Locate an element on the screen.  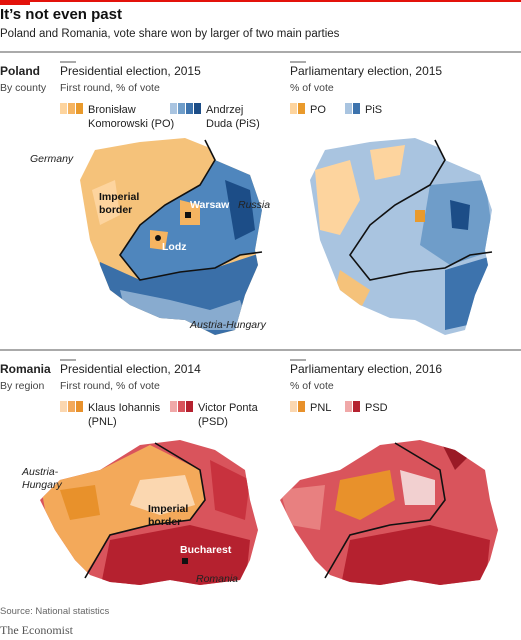
map-label: Bucharest is located at coordinates (206, 550).